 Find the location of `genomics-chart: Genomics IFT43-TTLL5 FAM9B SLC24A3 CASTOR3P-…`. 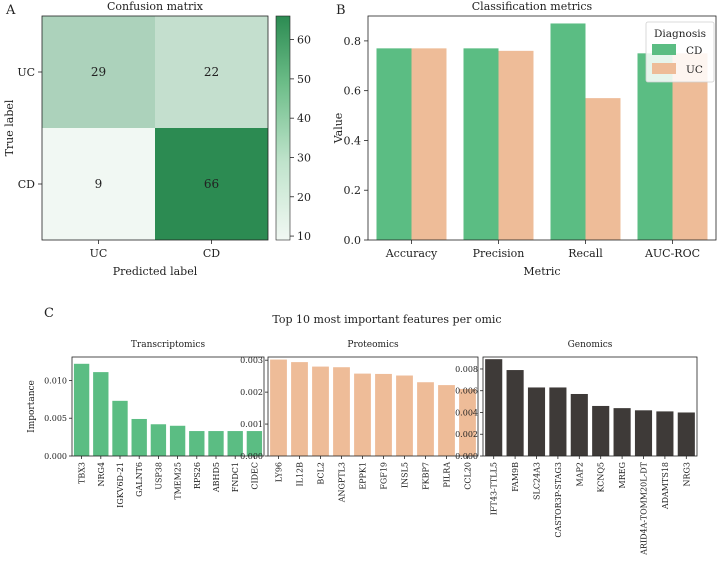

genomics-chart: Genomics IFT43-TTLL5 FAM9B SLC24A3 CASTOR3P-… is located at coordinates (576, 448).